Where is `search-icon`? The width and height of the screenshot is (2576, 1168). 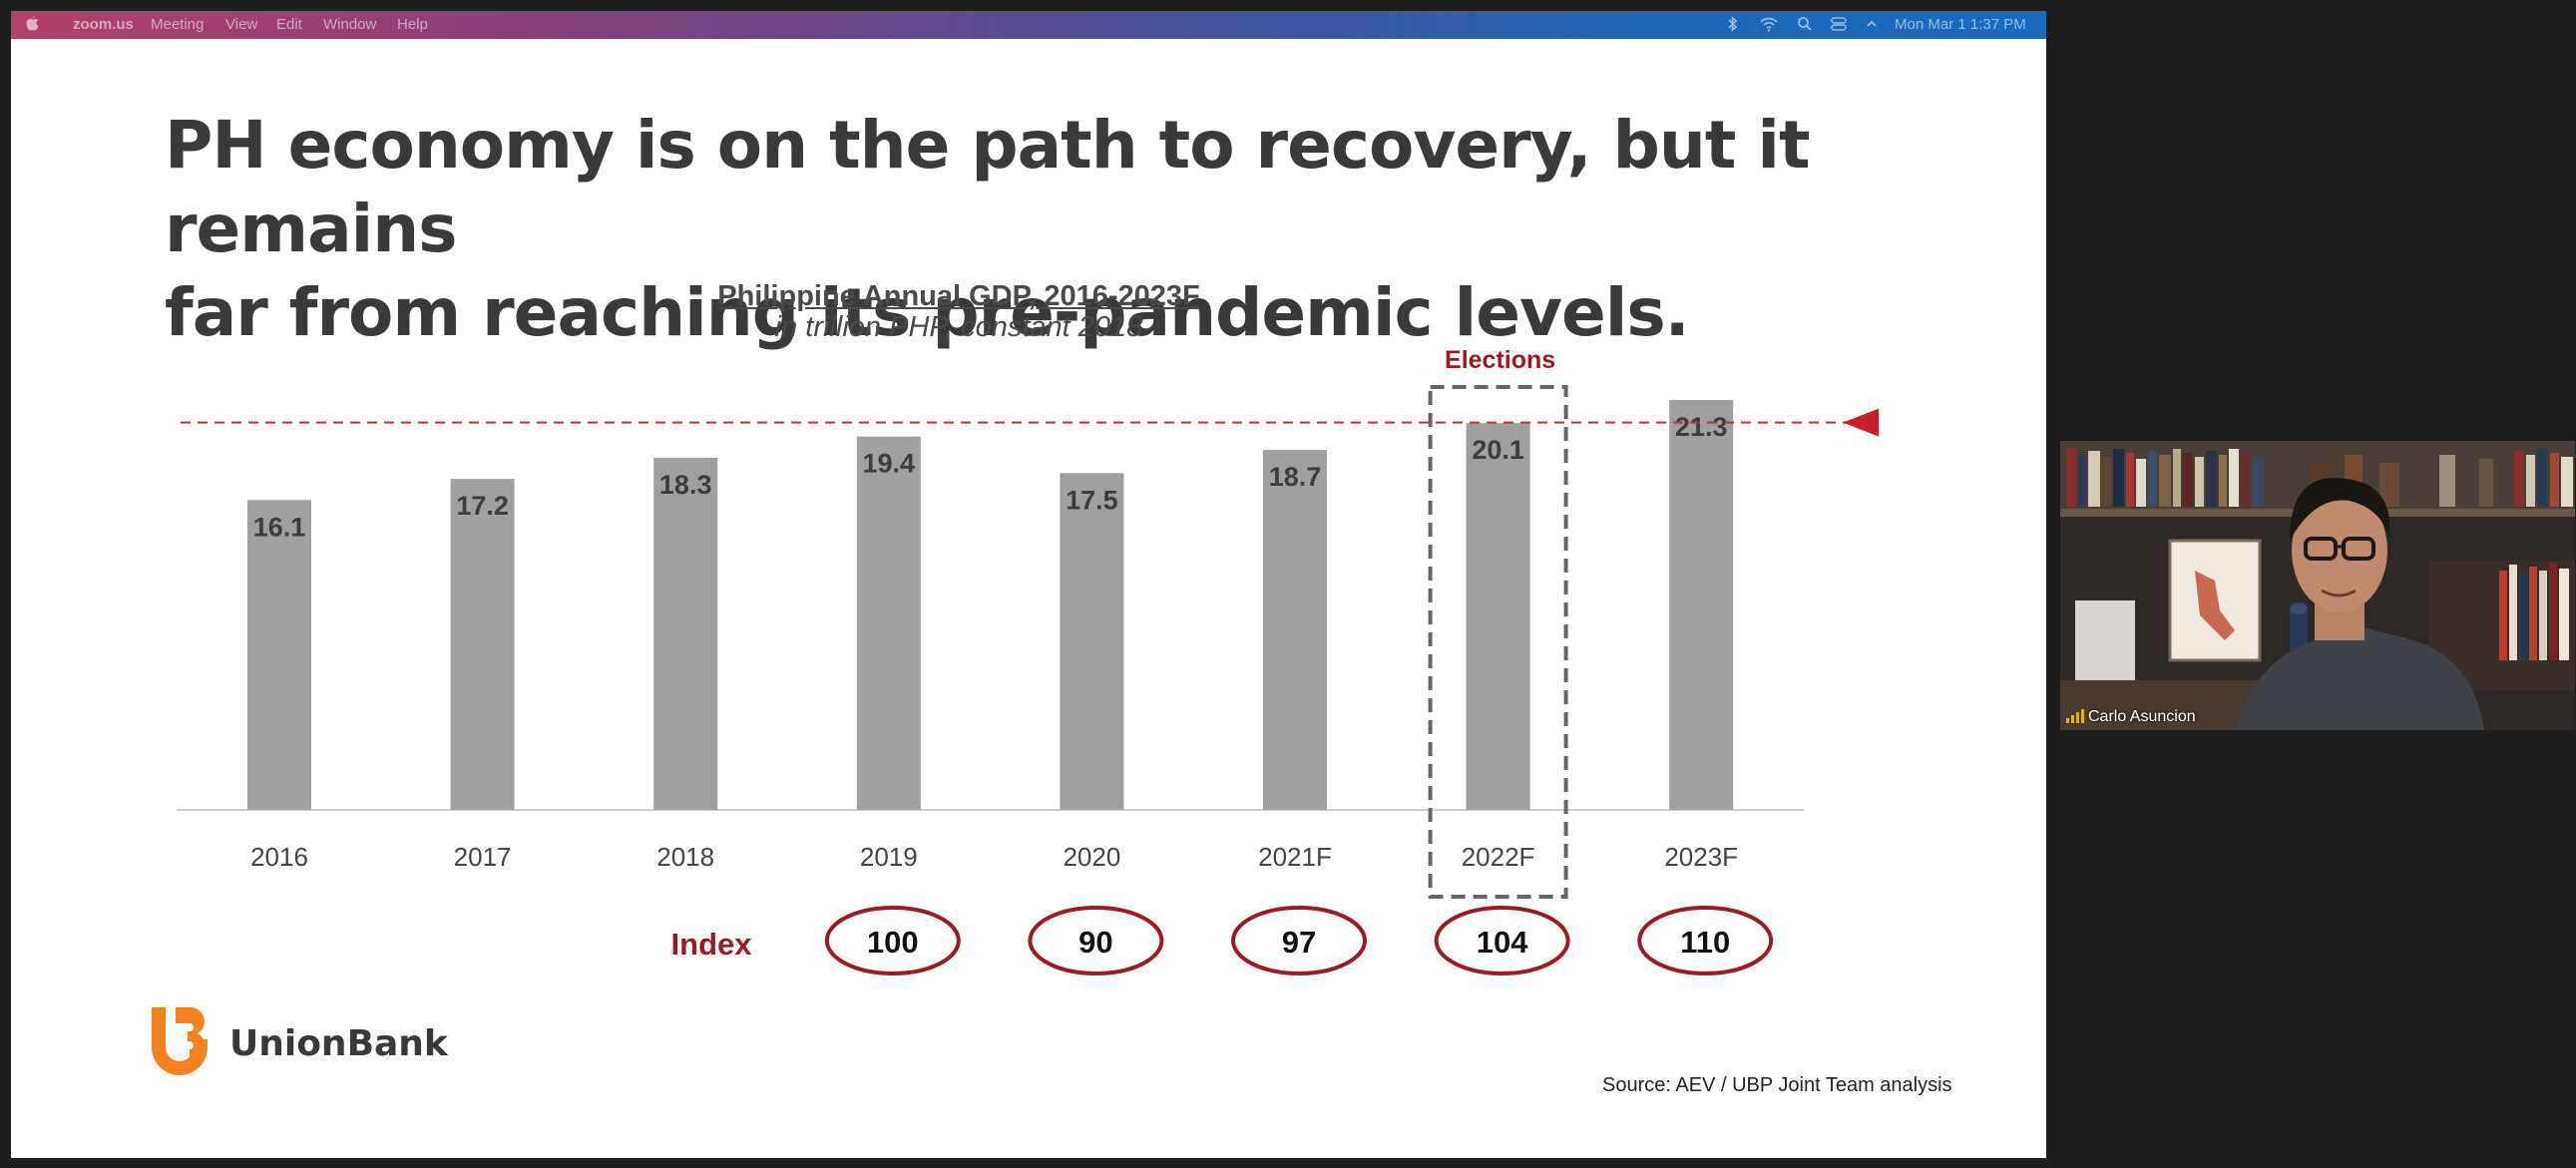
search-icon is located at coordinates (1805, 26).